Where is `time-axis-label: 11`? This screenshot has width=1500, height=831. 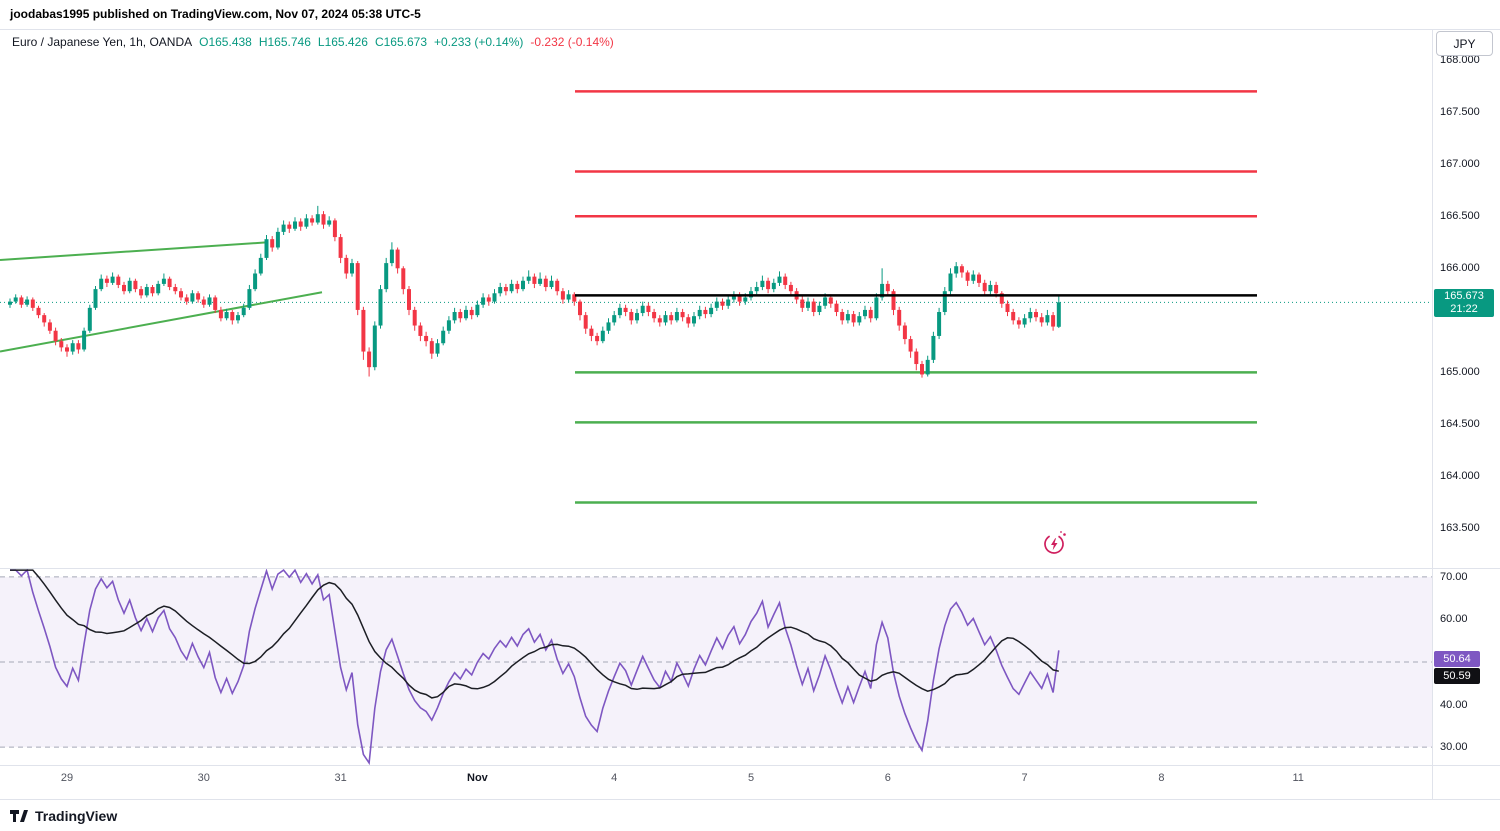 time-axis-label: 11 is located at coordinates (1298, 778).